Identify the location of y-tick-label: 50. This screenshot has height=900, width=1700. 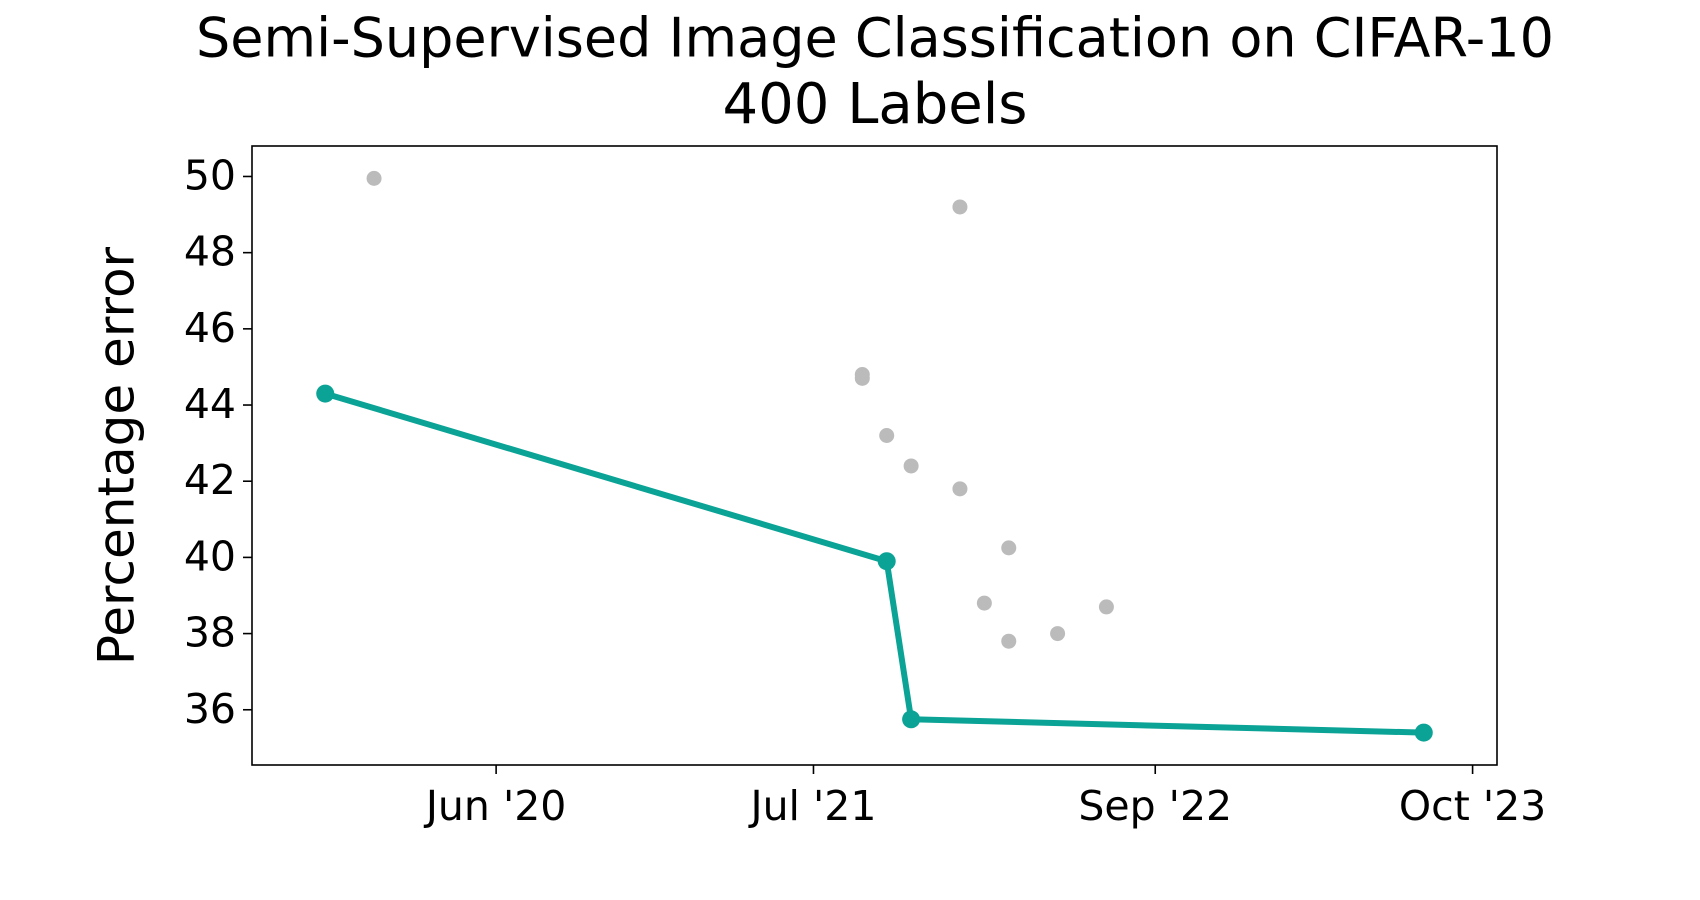
(210, 175).